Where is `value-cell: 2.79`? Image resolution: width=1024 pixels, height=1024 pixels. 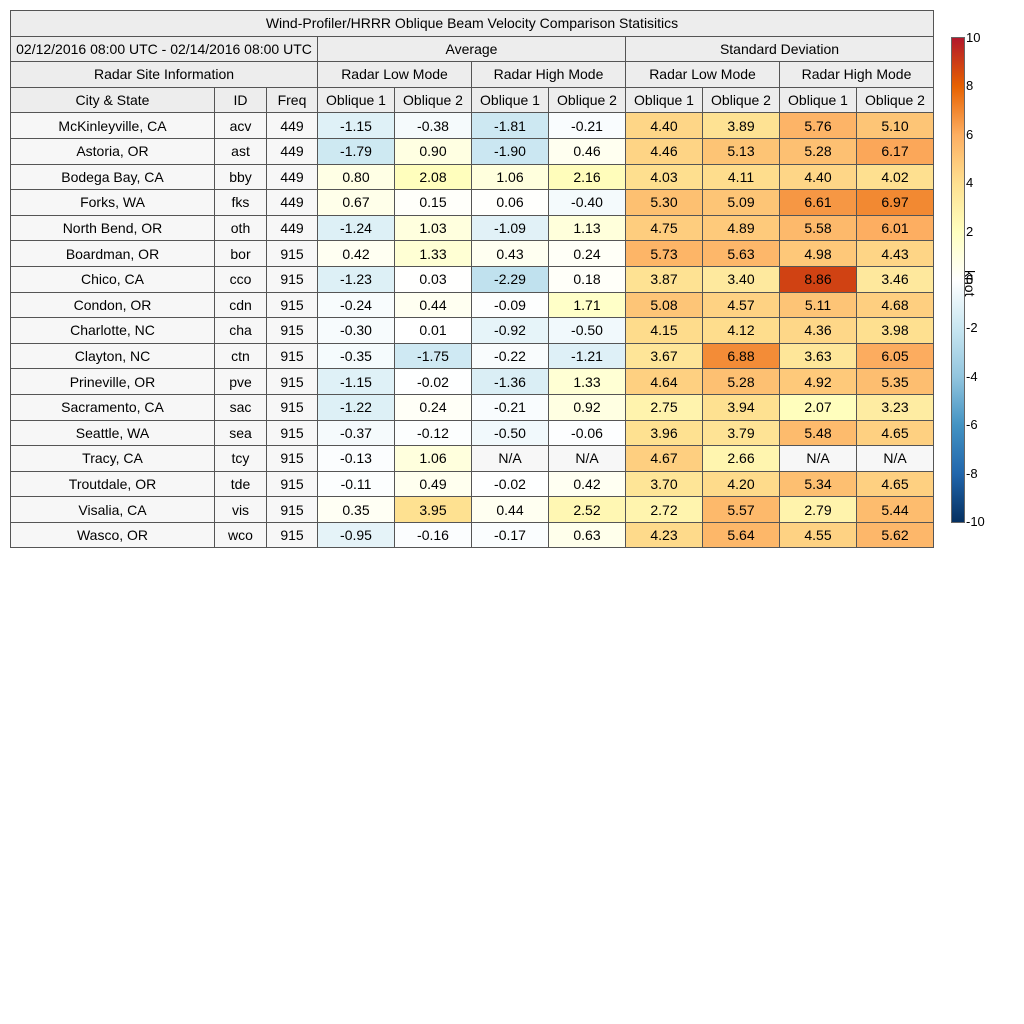 value-cell: 2.79 is located at coordinates (818, 509).